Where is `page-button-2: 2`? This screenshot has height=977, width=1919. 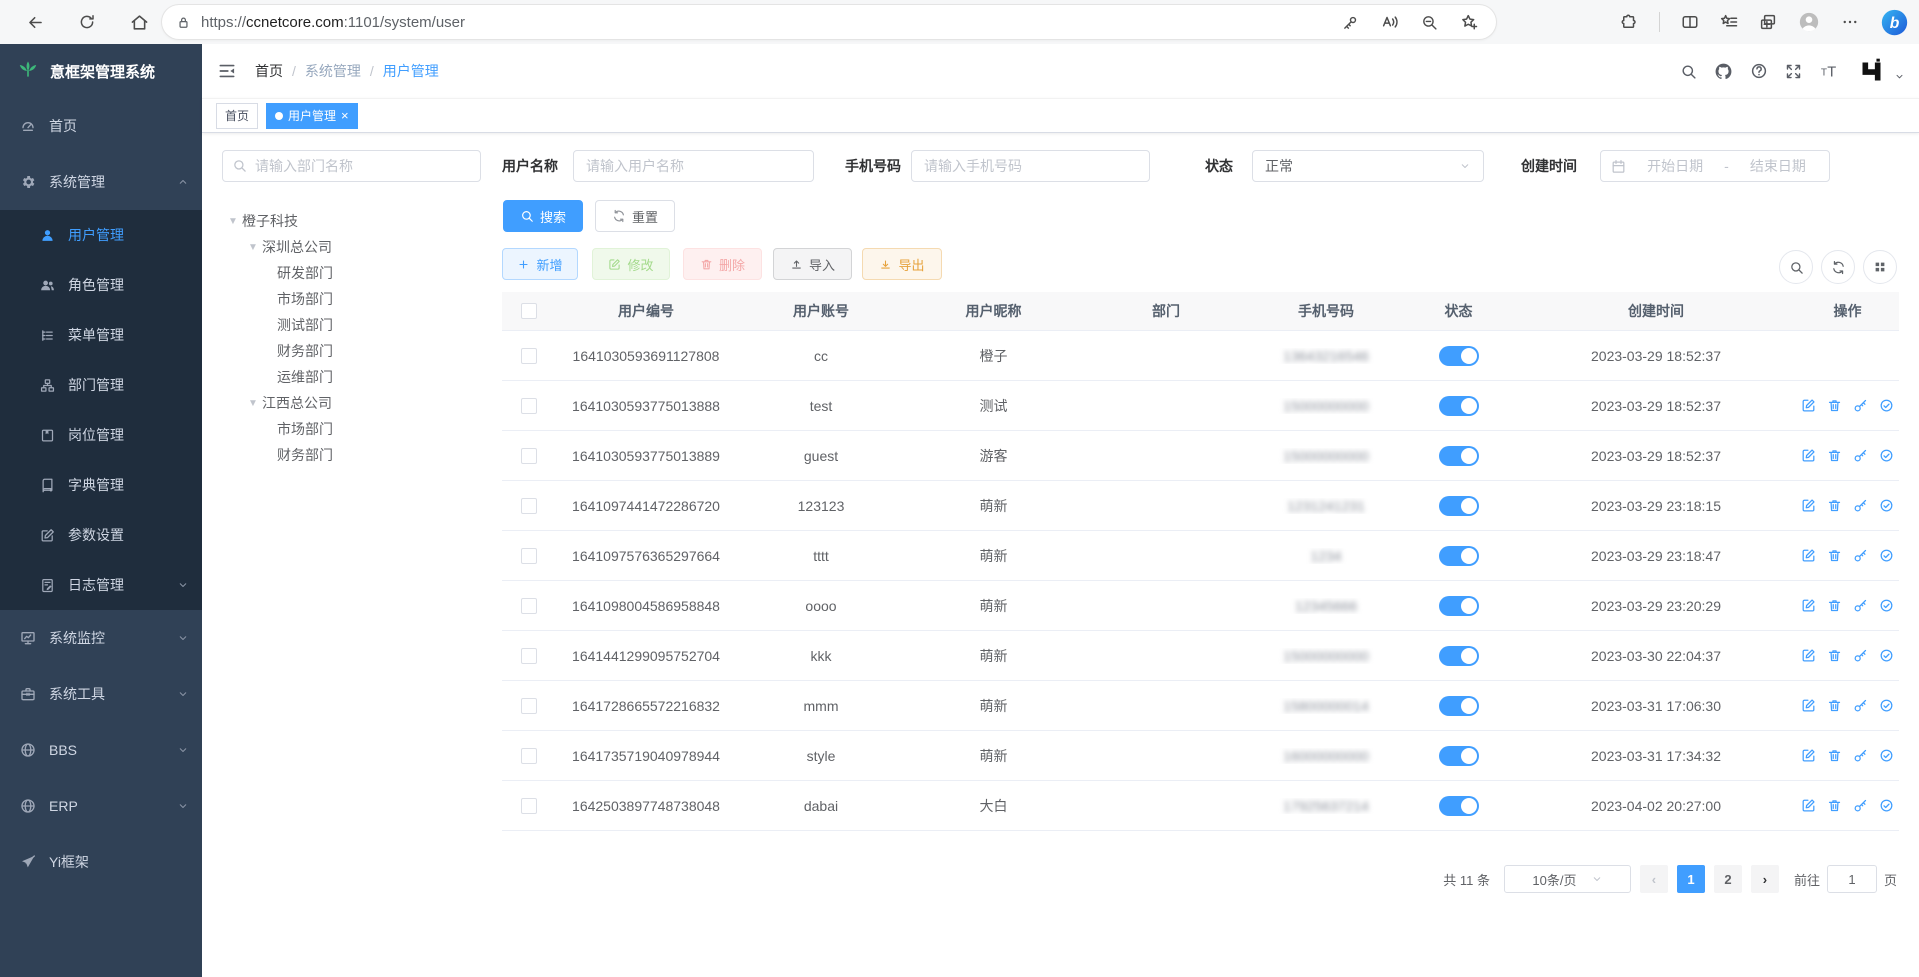
page-button-2: 2 is located at coordinates (1727, 879).